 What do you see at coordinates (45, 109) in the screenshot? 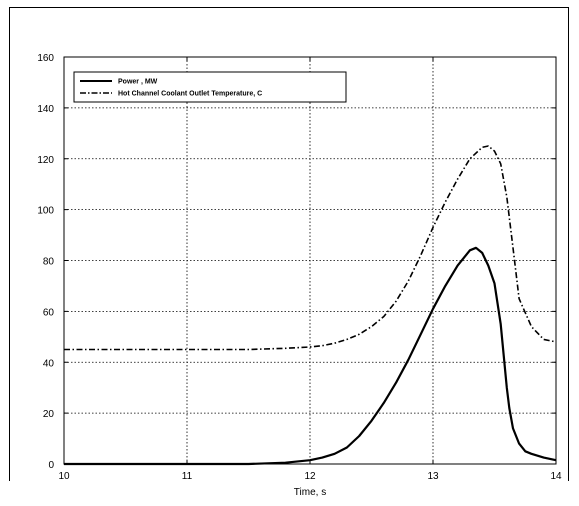
I see `y-tick-label: 140` at bounding box center [45, 109].